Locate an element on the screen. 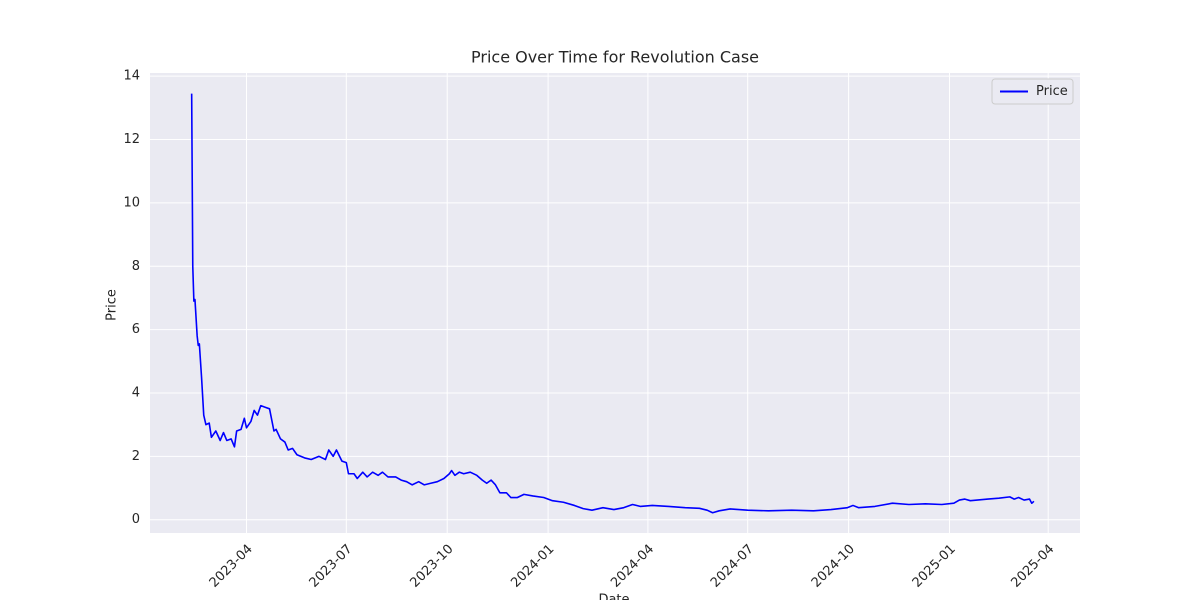 The width and height of the screenshot is (1200, 600). x-tick-label: 2024-04 is located at coordinates (632, 566).